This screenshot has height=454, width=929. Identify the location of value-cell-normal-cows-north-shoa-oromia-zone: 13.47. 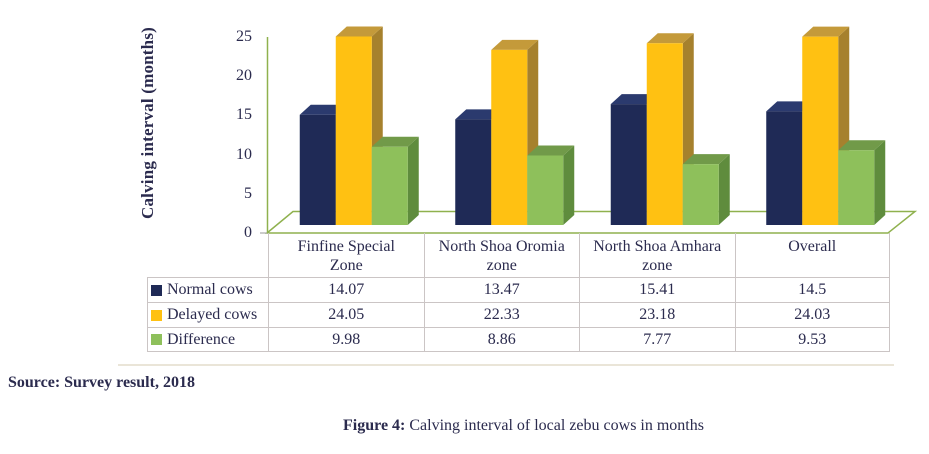
(501, 289).